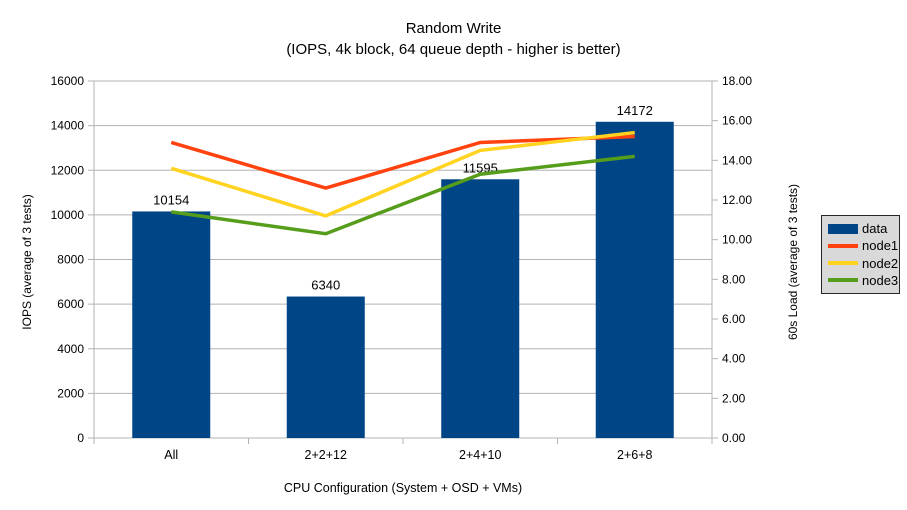 This screenshot has height=510, width=907. I want to click on legend-item-node2: node2, so click(863, 263).